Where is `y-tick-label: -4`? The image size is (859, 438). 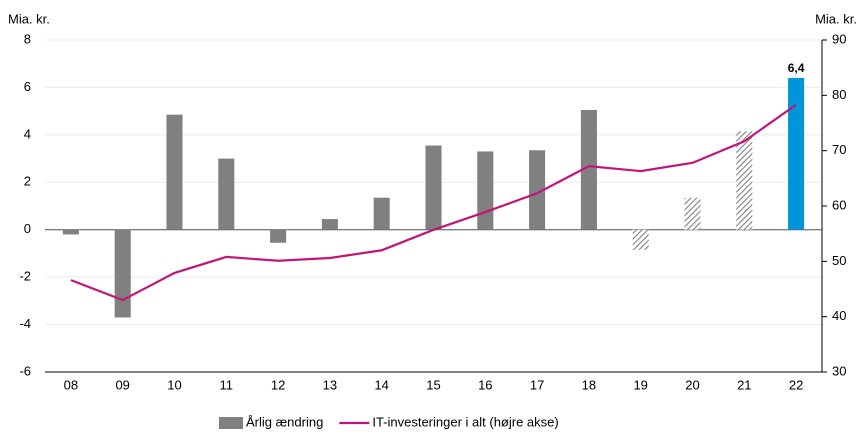 y-tick-label: -4 is located at coordinates (25, 323).